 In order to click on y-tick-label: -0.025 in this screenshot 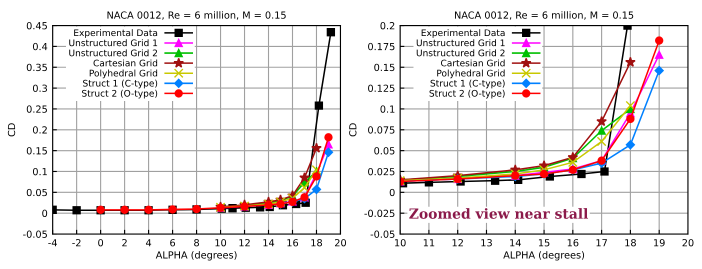, I will do `click(379, 214)`.